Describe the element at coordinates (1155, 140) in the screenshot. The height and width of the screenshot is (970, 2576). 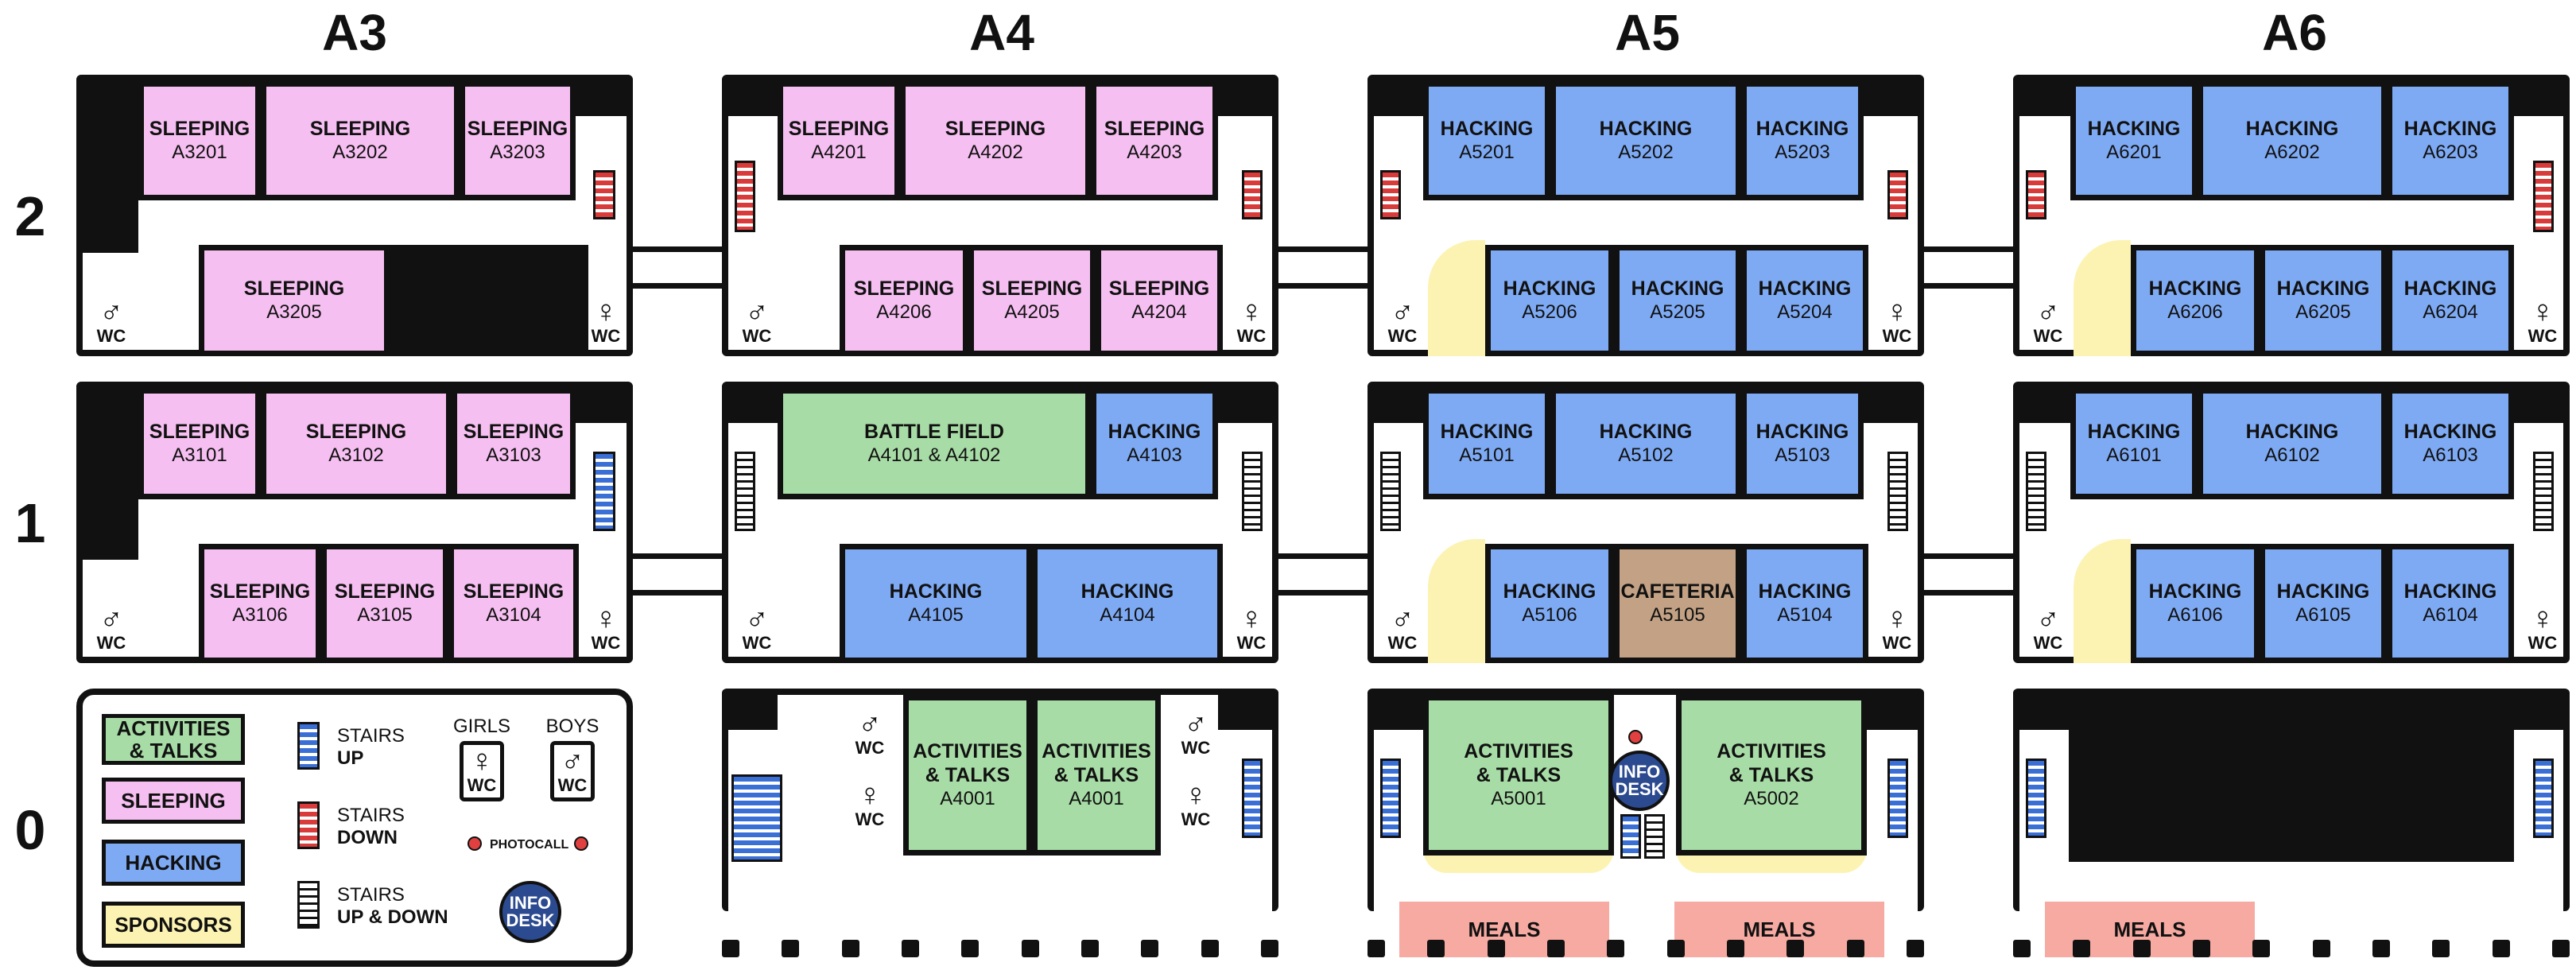
I see `room-a4203: SLEEPING A4203` at that location.